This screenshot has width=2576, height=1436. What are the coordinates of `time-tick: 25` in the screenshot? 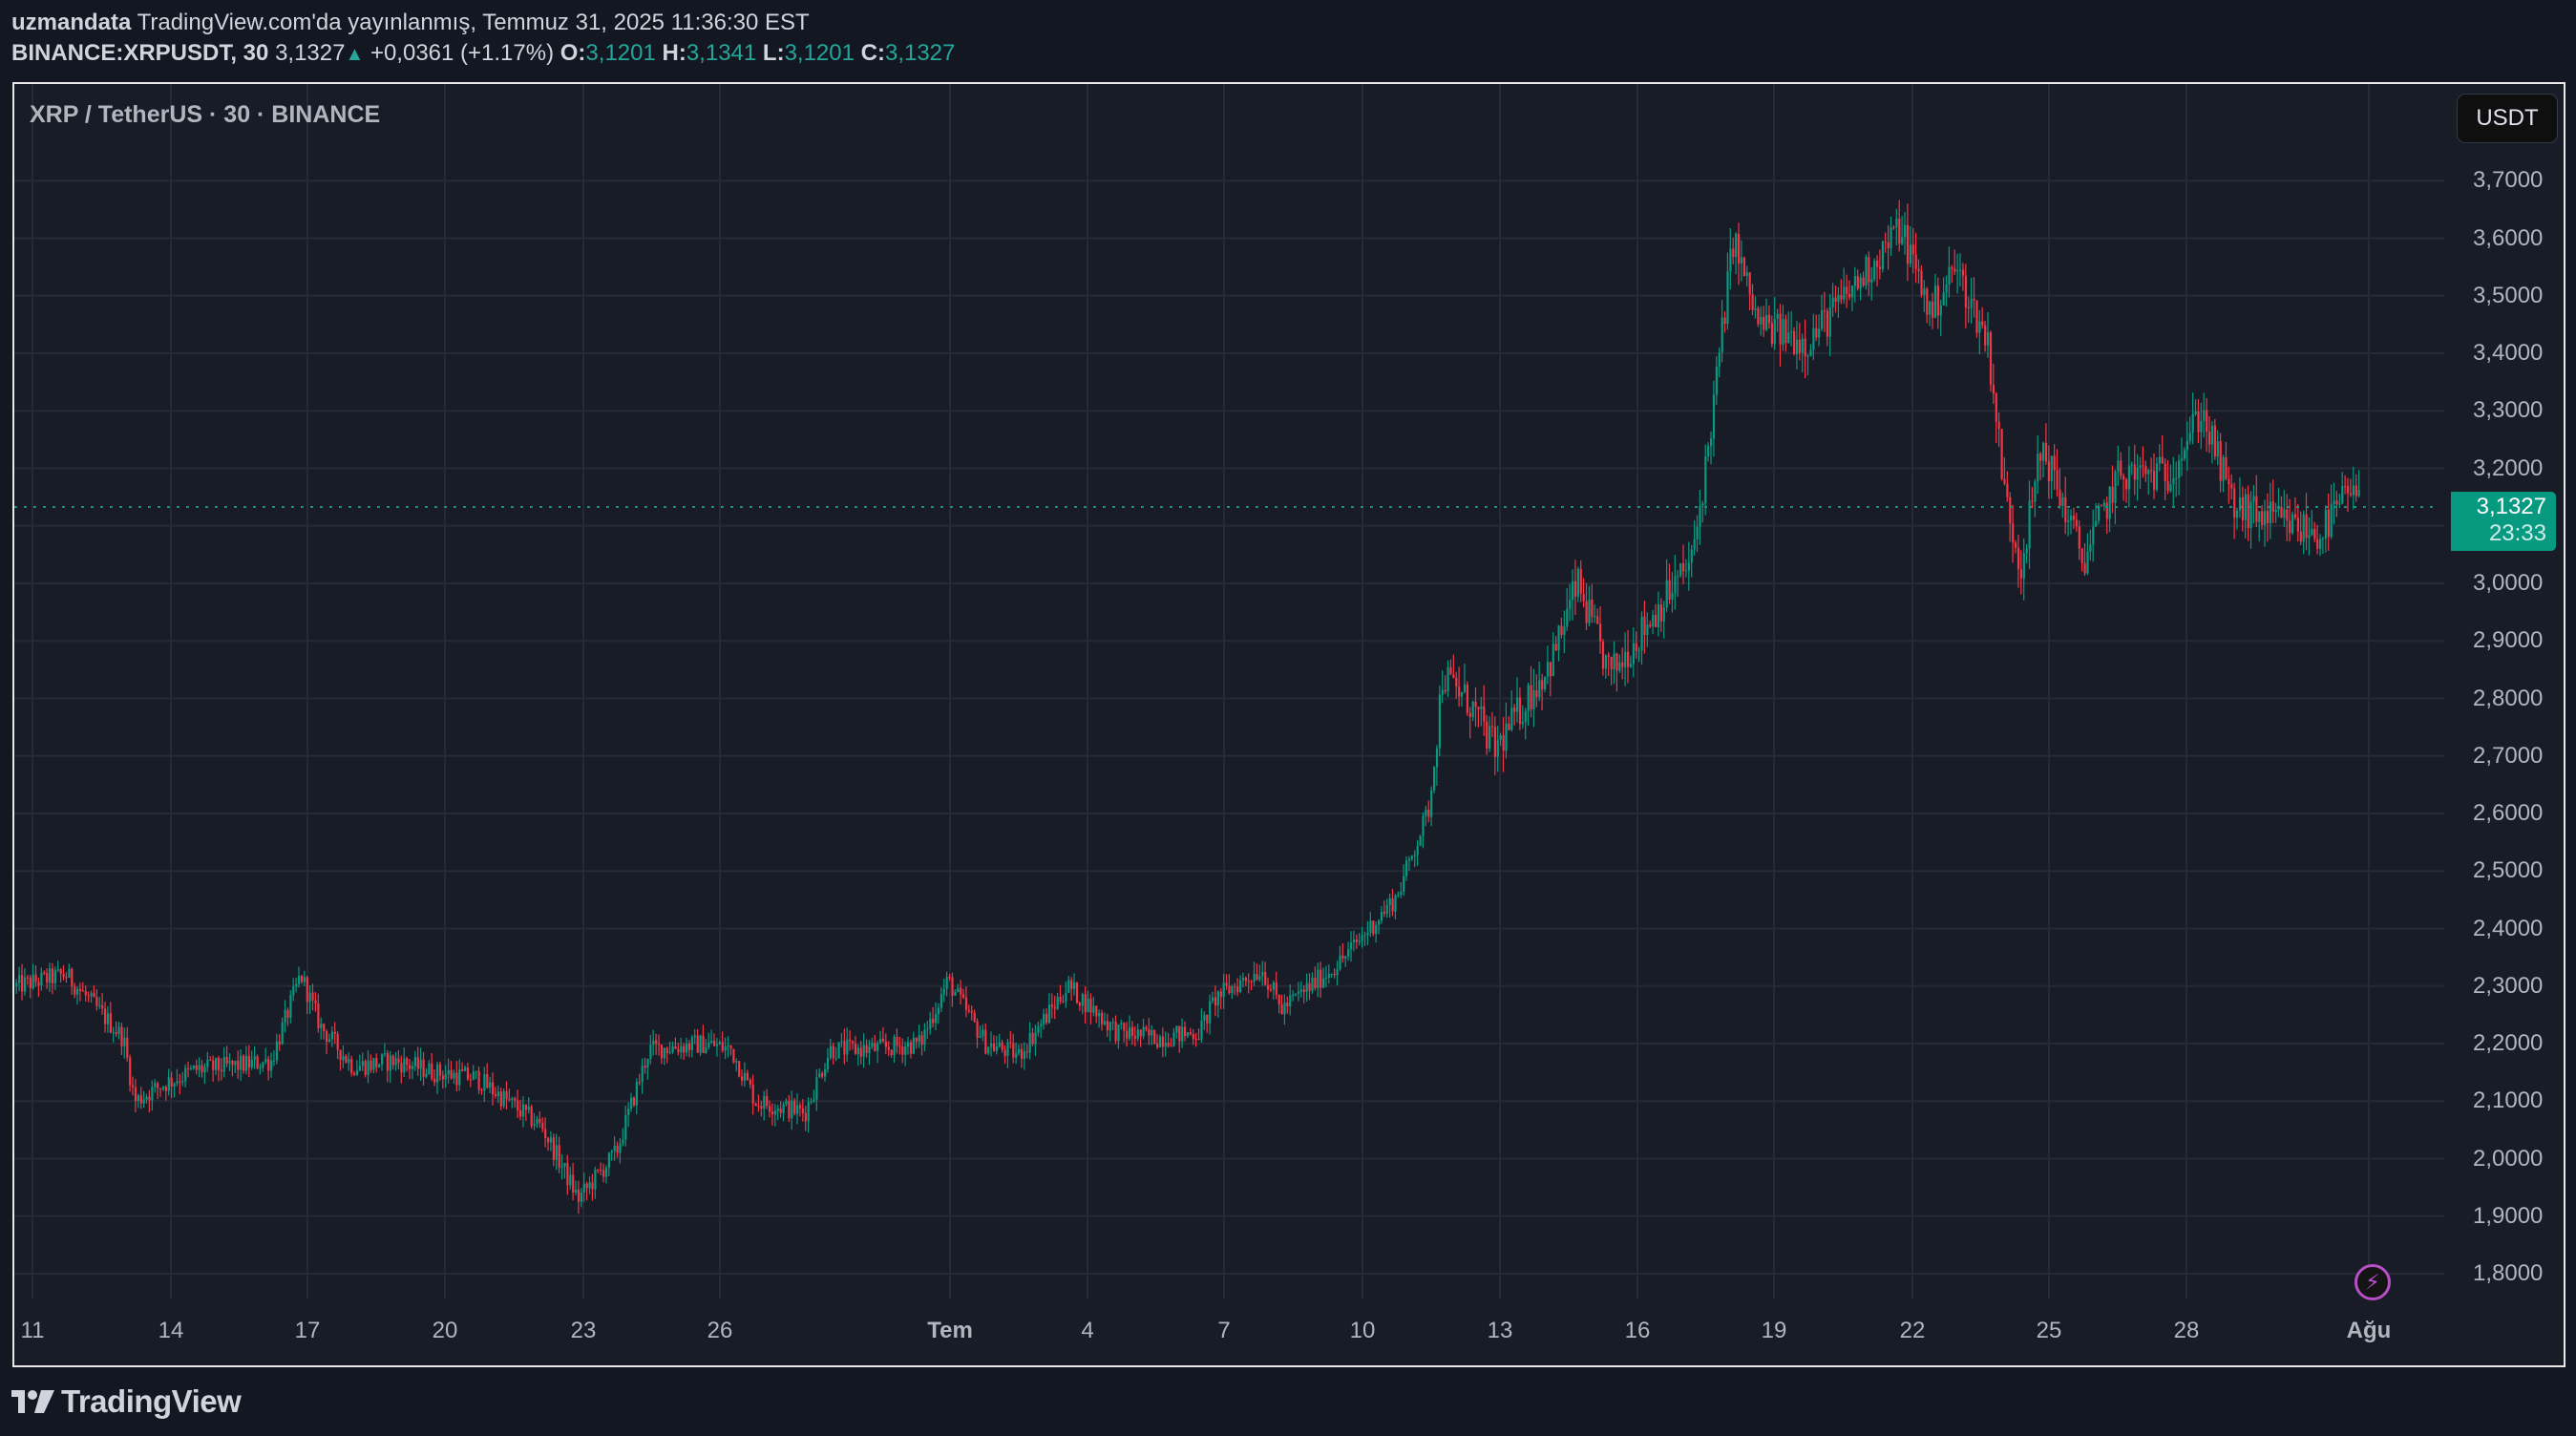 It's located at (2049, 1330).